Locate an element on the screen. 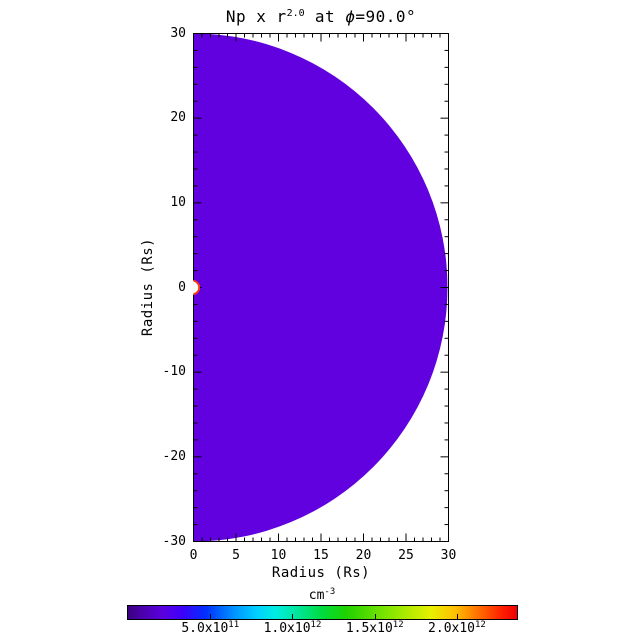 The height and width of the screenshot is (640, 640). colorbar is located at coordinates (322, 612).